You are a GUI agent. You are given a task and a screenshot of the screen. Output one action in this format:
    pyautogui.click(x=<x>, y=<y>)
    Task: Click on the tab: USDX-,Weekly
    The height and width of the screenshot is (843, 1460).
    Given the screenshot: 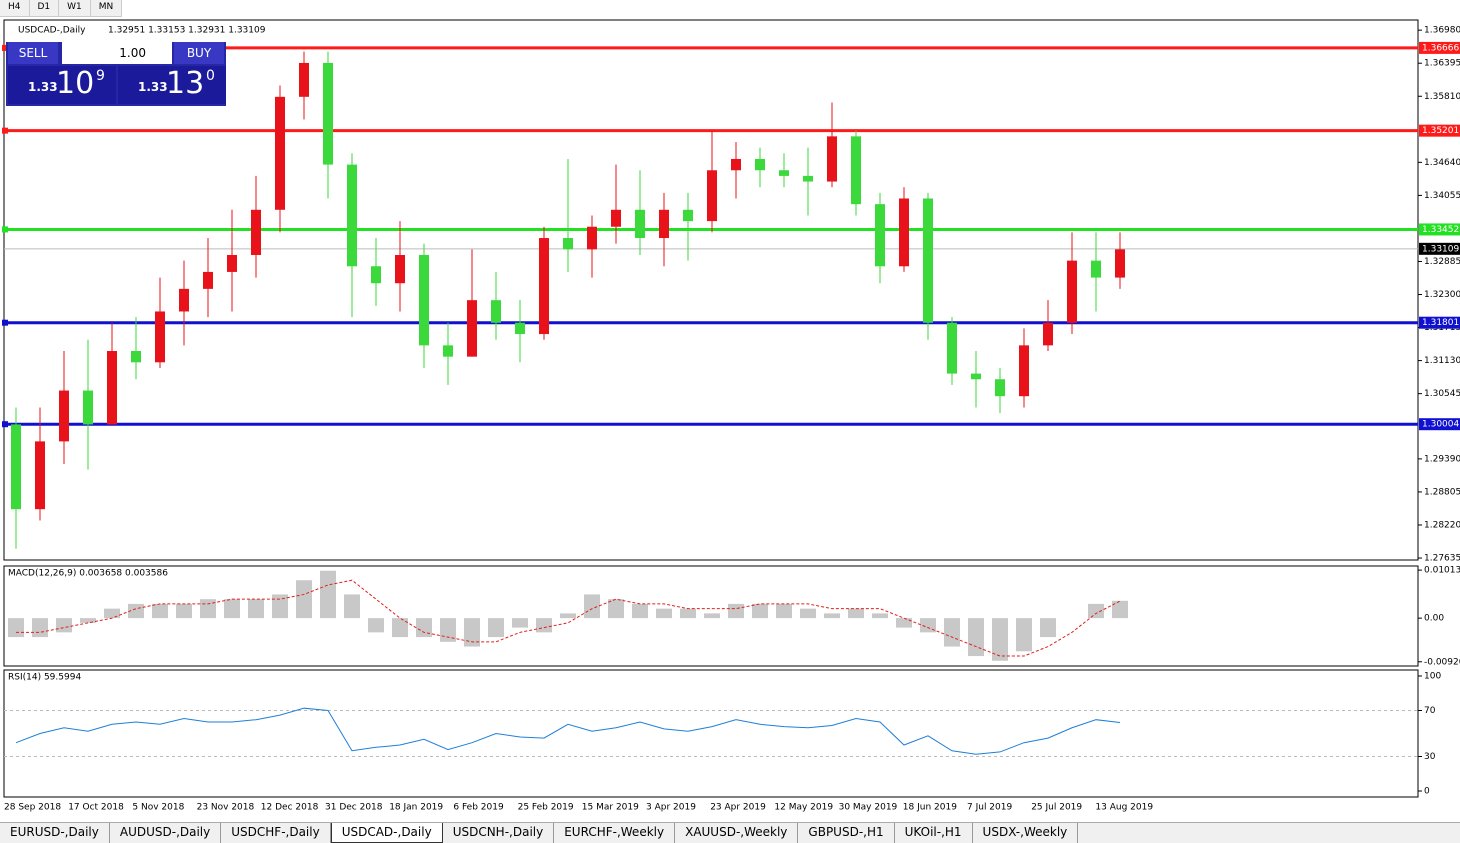 What is the action you would take?
    pyautogui.click(x=1026, y=833)
    